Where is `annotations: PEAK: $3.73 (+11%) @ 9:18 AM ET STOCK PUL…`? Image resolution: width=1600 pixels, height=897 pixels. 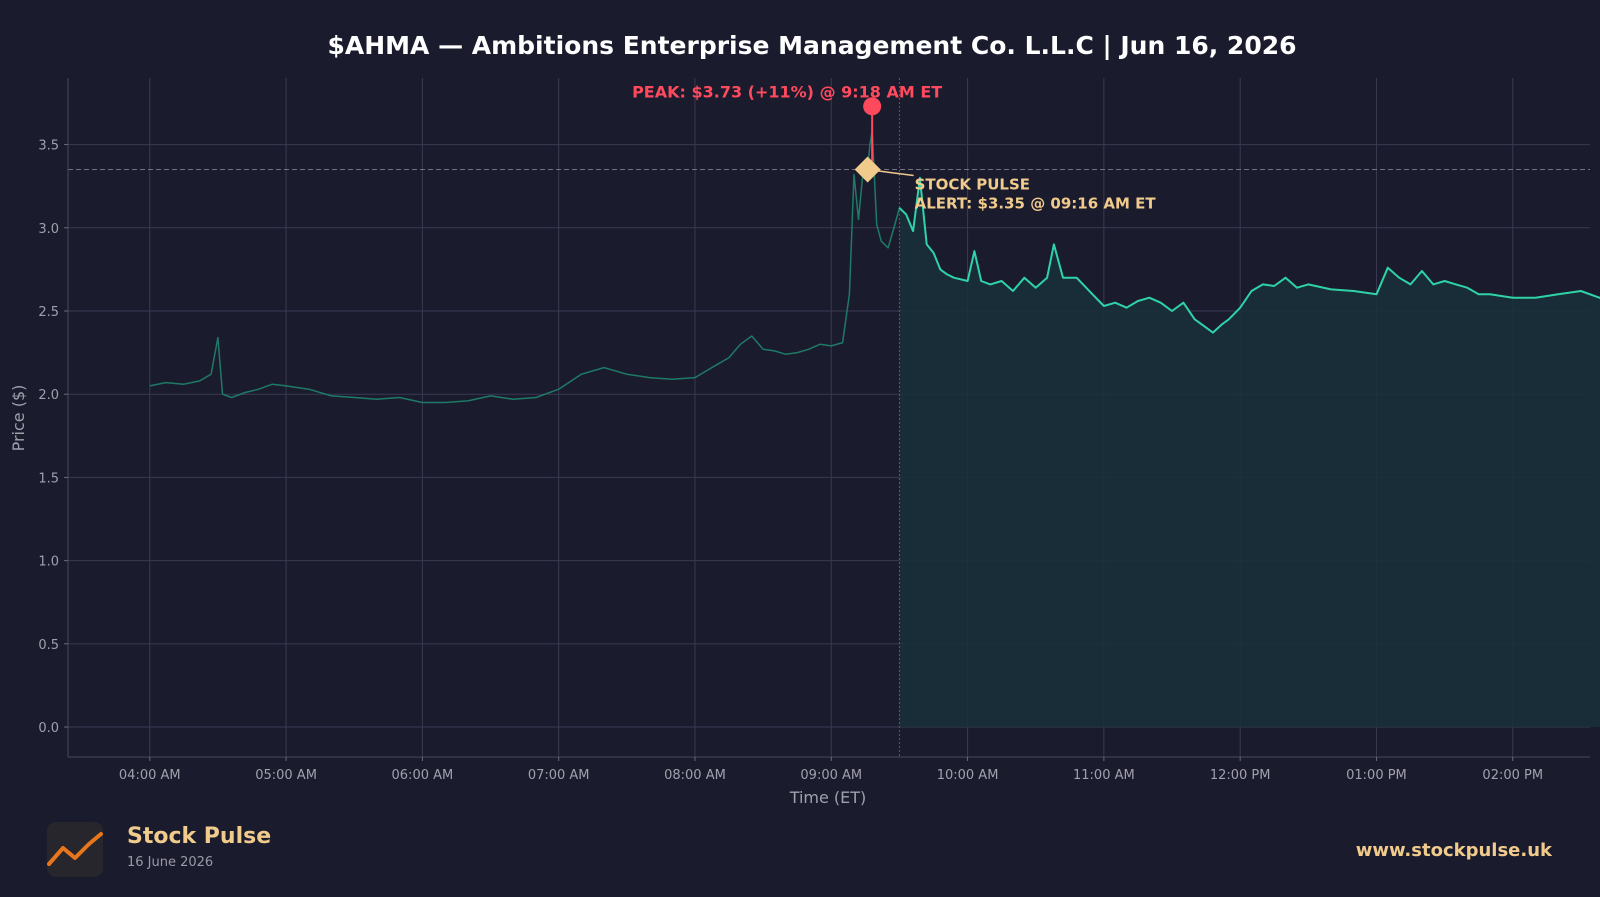 annotations: PEAK: $3.73 (+11%) @ 9:18 AM ET STOCK PUL… is located at coordinates (894, 147).